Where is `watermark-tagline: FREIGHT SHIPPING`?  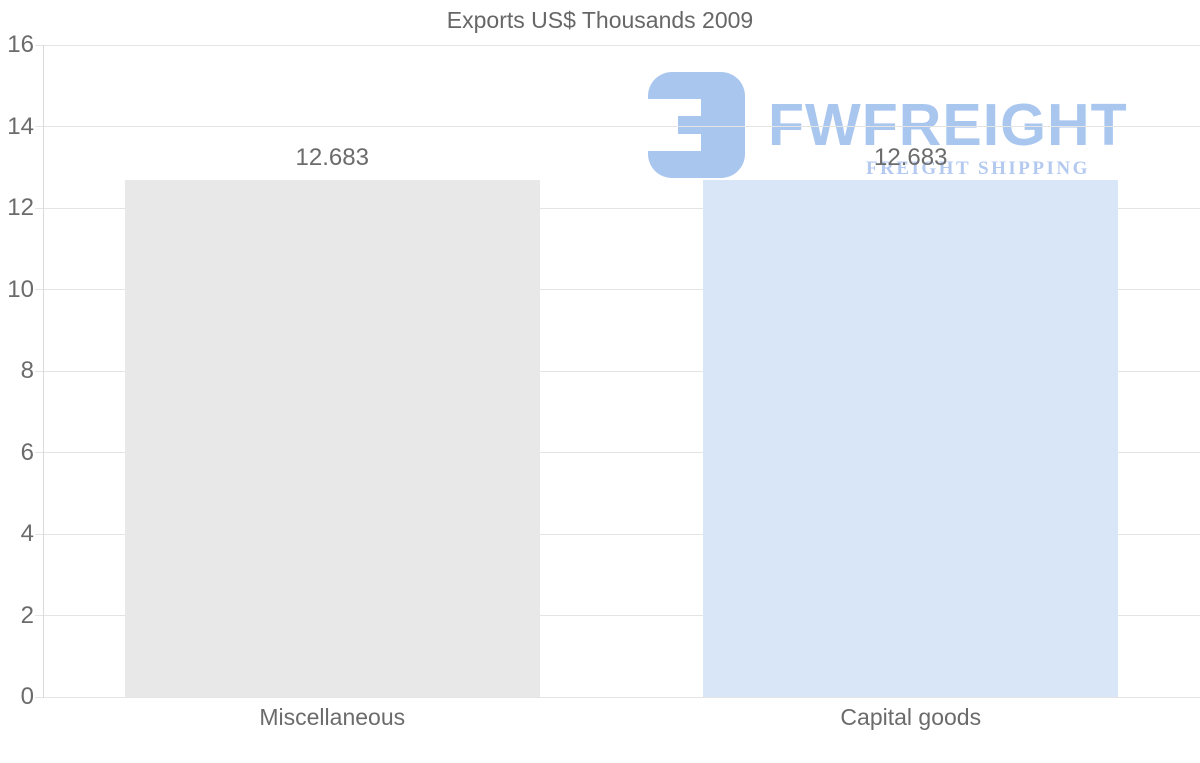
watermark-tagline: FREIGHT SHIPPING is located at coordinates (978, 168).